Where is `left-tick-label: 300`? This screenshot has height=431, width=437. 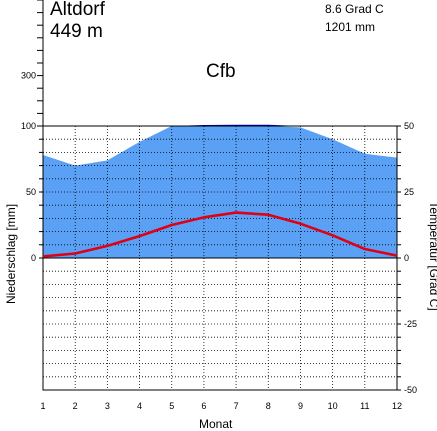 left-tick-label: 300 is located at coordinates (28, 76).